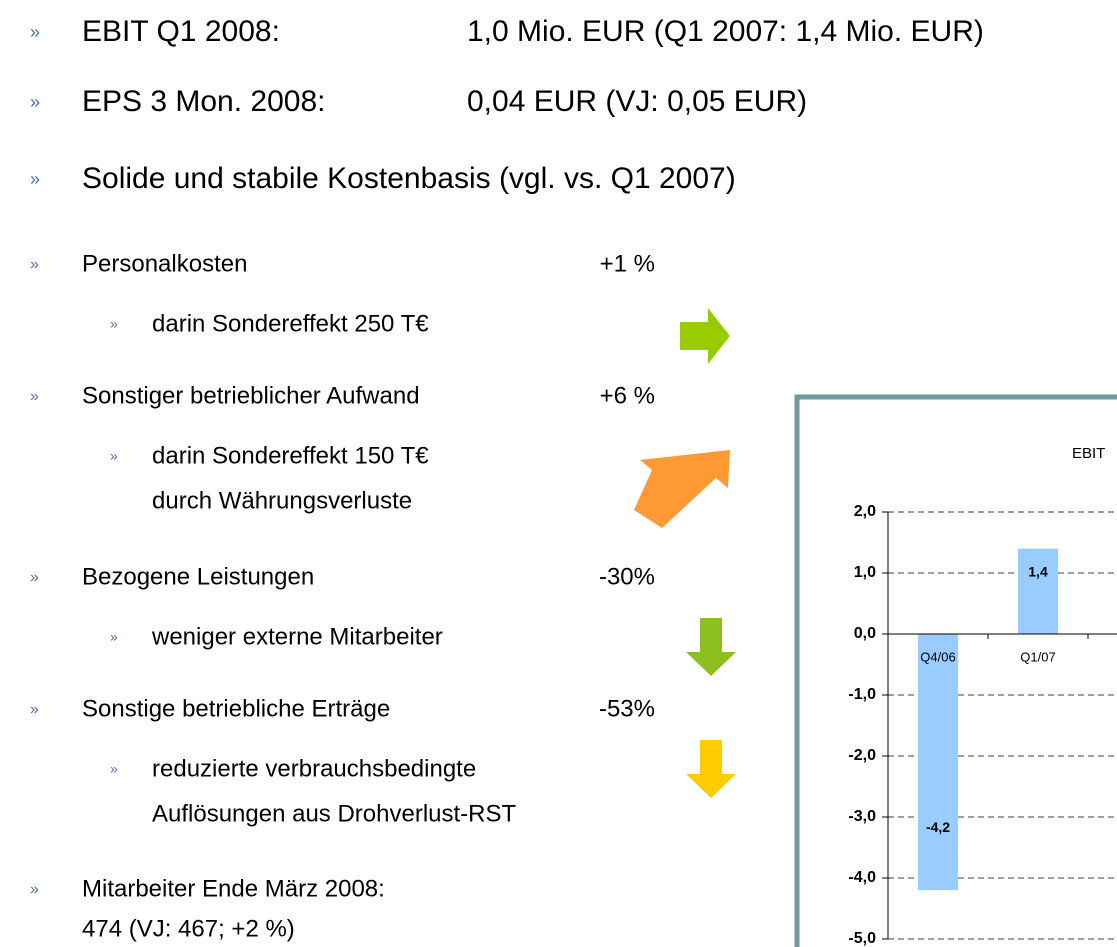 The height and width of the screenshot is (947, 1117). What do you see at coordinates (862, 938) in the screenshot?
I see `y-tick-label: -5,0` at bounding box center [862, 938].